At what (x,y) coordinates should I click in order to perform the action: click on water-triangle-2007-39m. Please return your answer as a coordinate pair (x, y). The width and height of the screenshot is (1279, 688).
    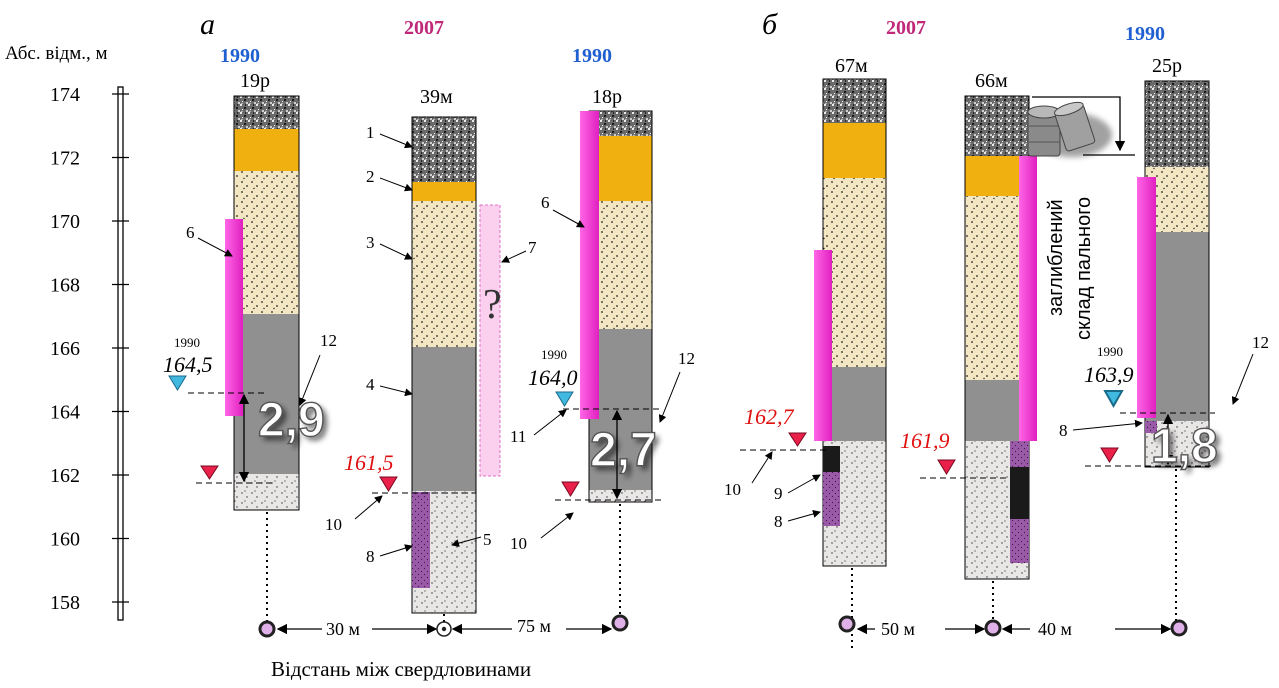
    Looking at the image, I should click on (388, 484).